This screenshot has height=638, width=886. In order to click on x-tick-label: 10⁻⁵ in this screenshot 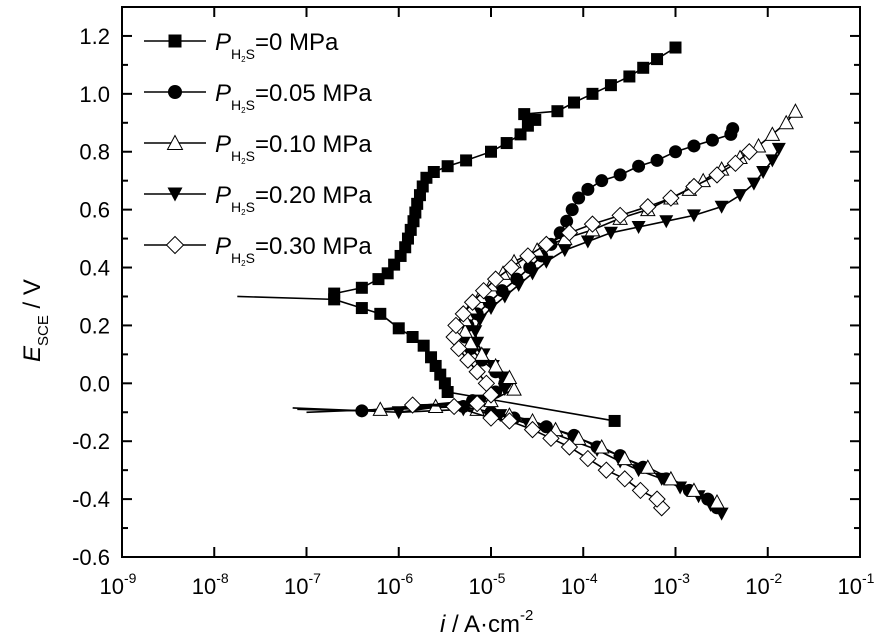, I will do `click(487, 584)`.